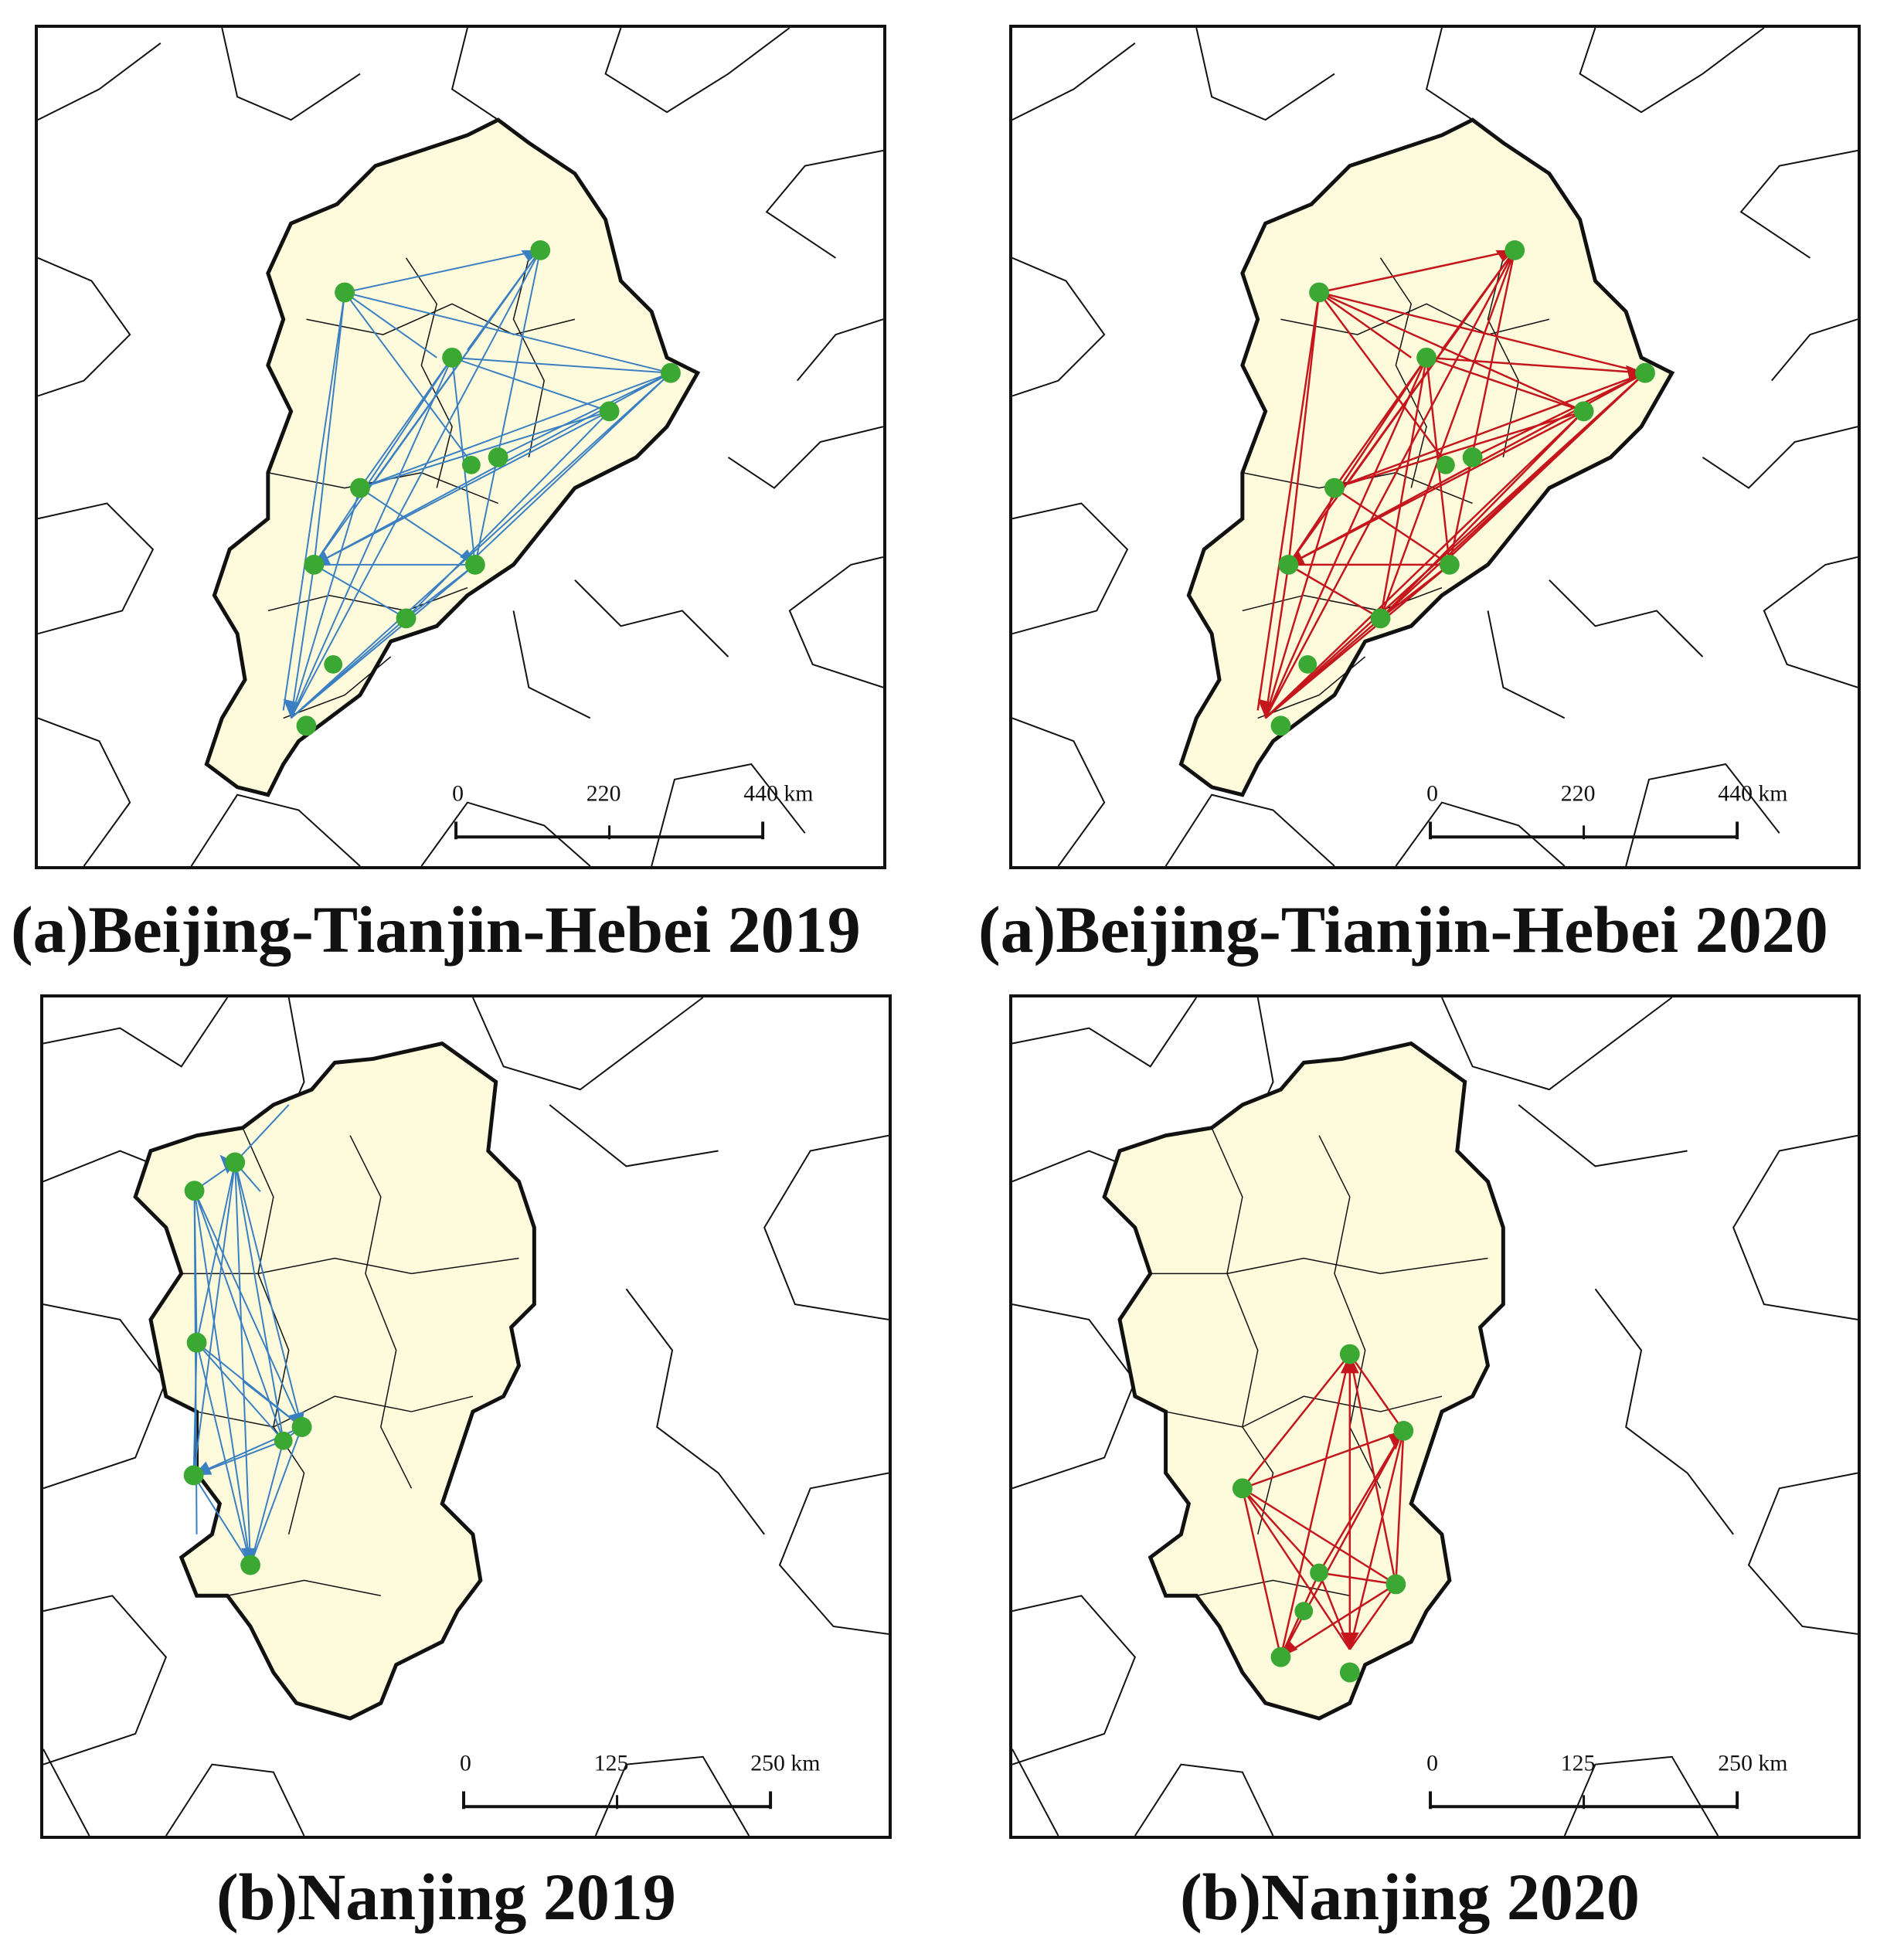 Image resolution: width=1904 pixels, height=1954 pixels. I want to click on caption-bth-2020: (a)Beijing-Tianjin-Hebei 2020, so click(1403, 929).